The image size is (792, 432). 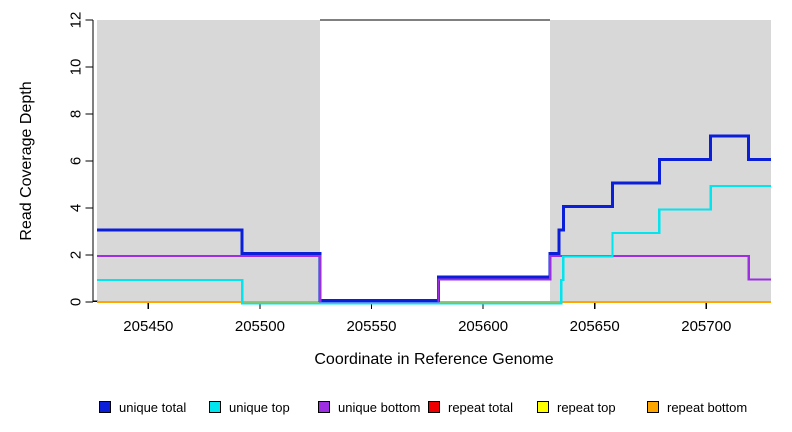 I want to click on legend-swatch-repeat-top, so click(x=543, y=407).